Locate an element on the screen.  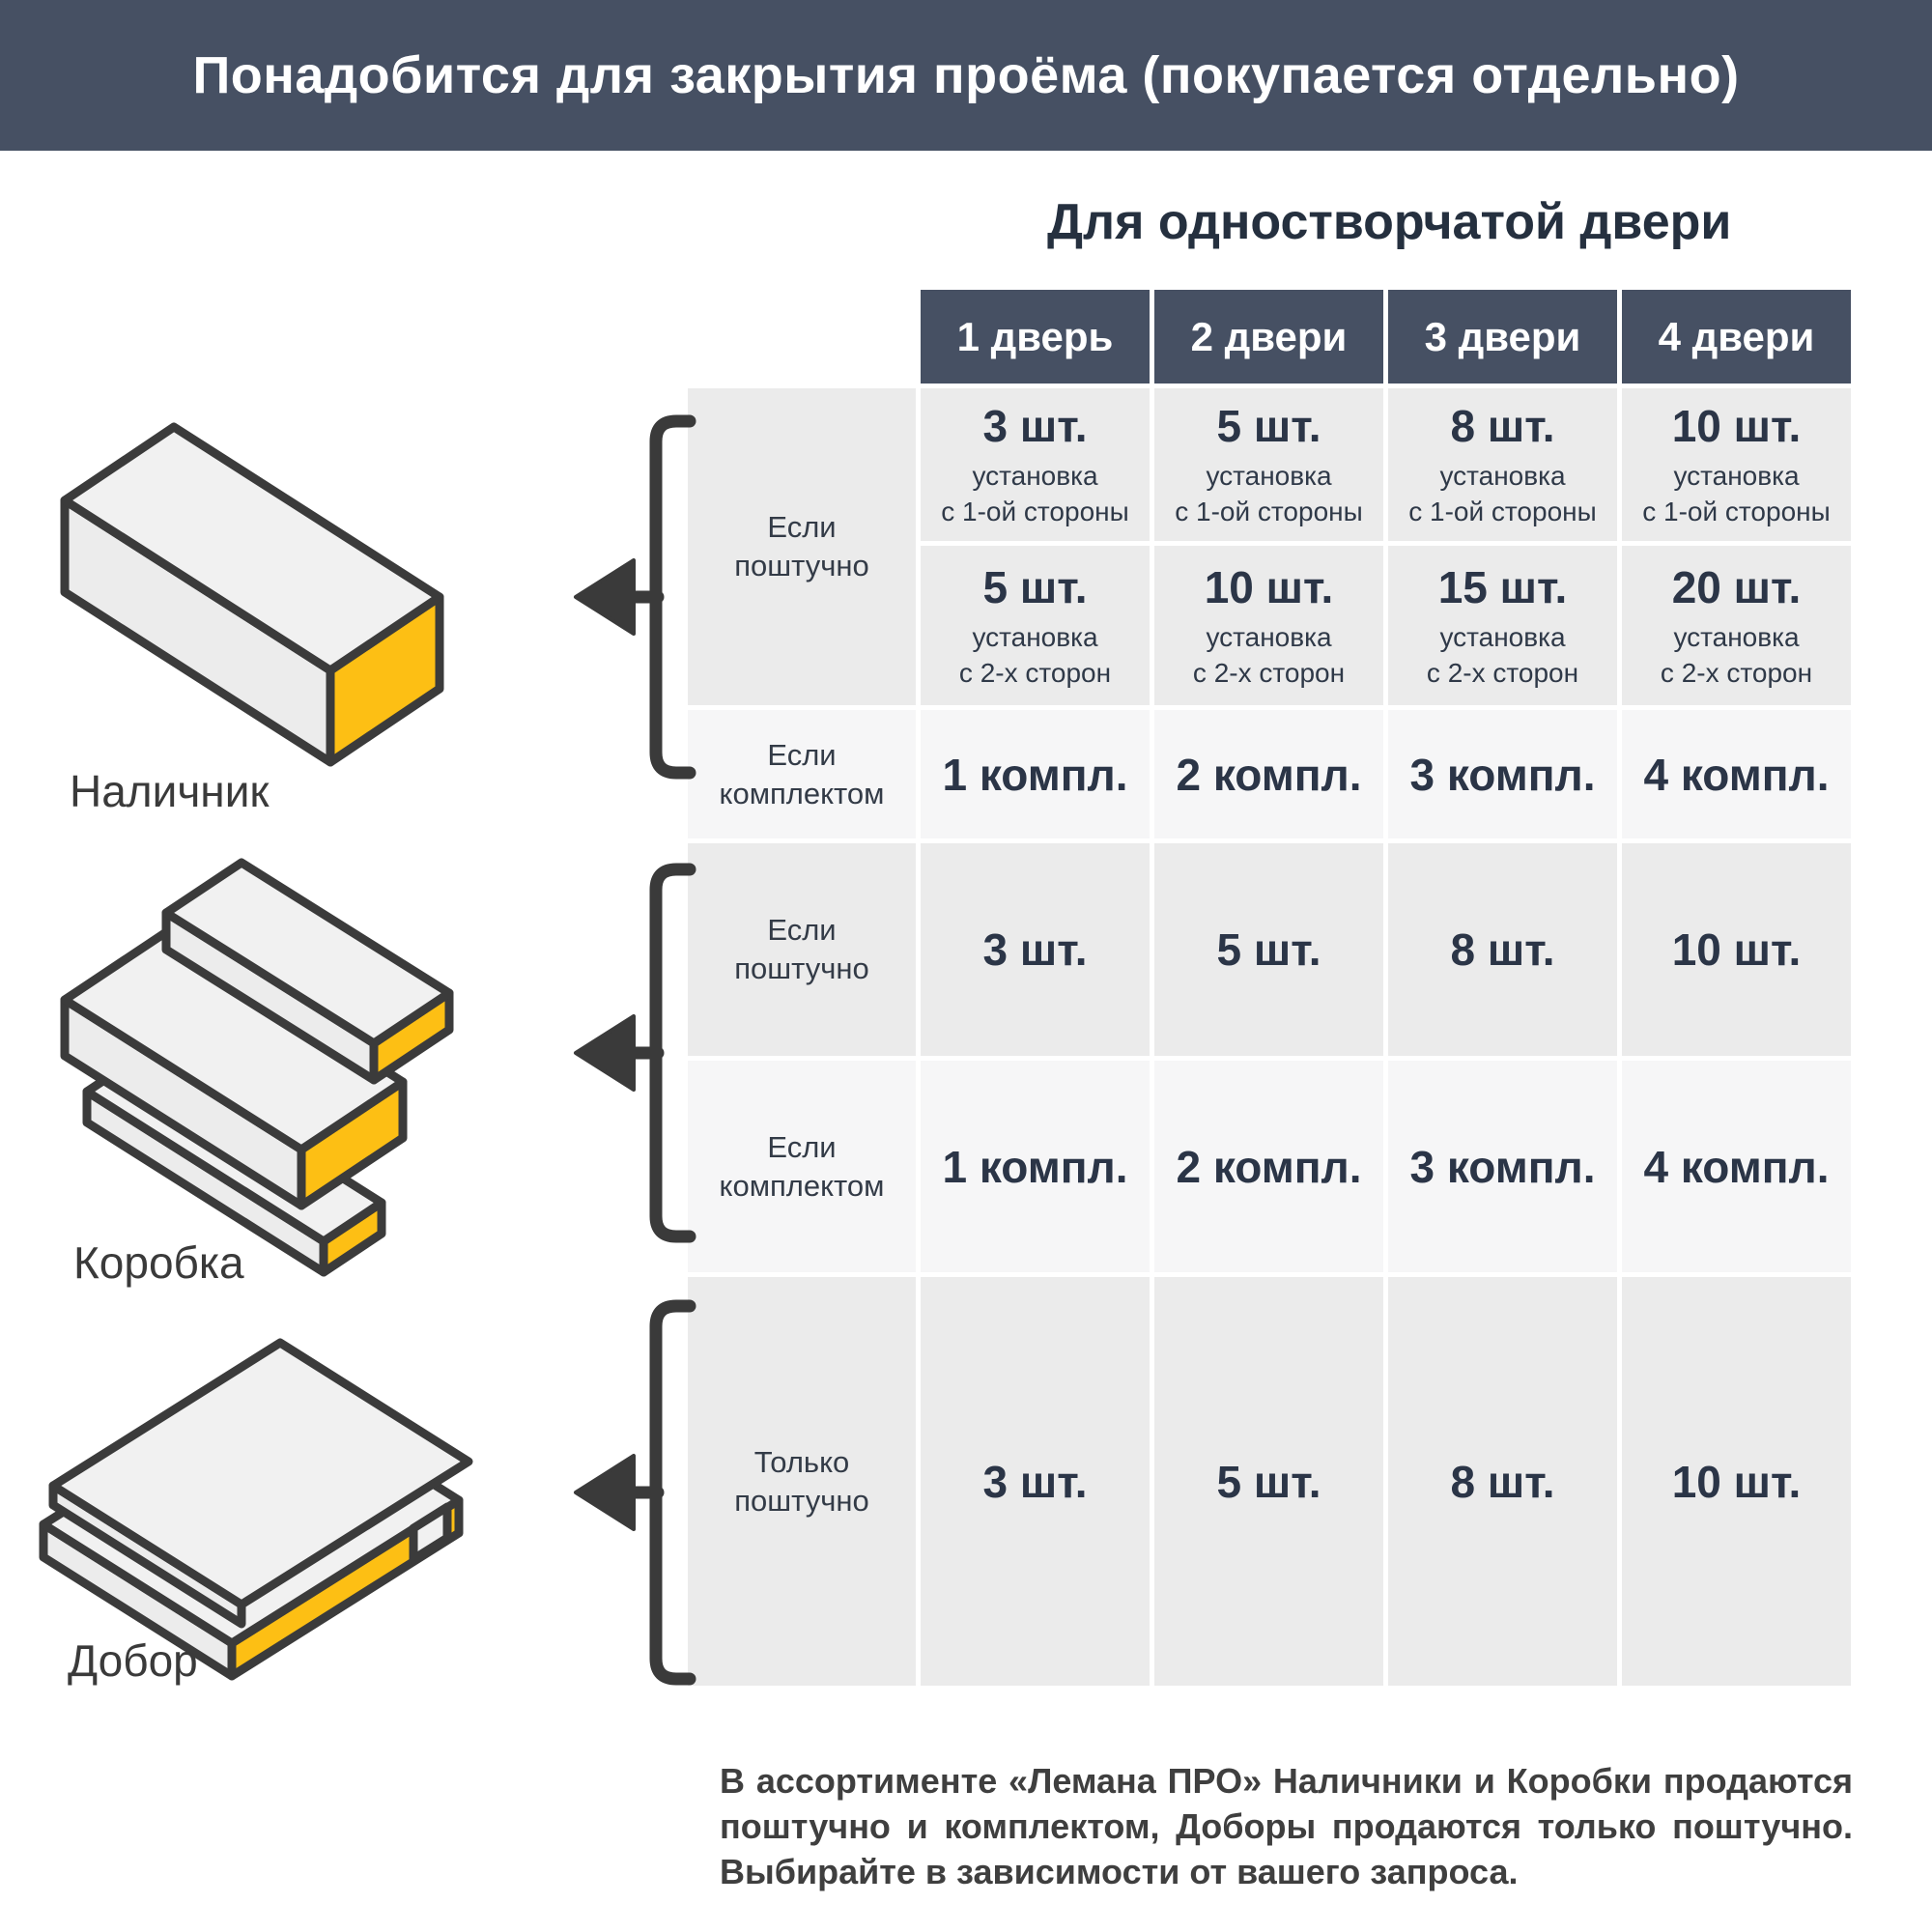
dobor-illustration is located at coordinates (256, 1509).